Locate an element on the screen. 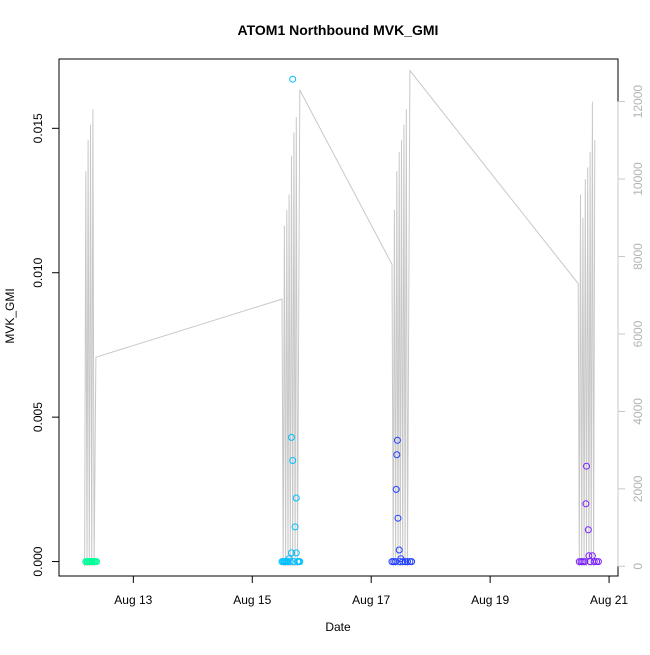  chart-title: ATOM1 Northbound MVK_GMI is located at coordinates (338, 30).